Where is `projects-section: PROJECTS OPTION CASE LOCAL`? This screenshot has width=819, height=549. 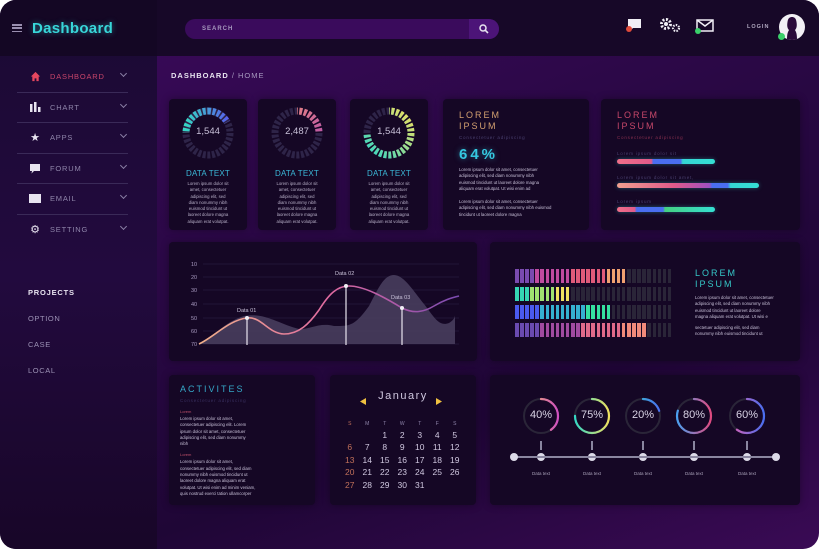 projects-section: PROJECTS OPTION CASE LOCAL is located at coordinates (51, 340).